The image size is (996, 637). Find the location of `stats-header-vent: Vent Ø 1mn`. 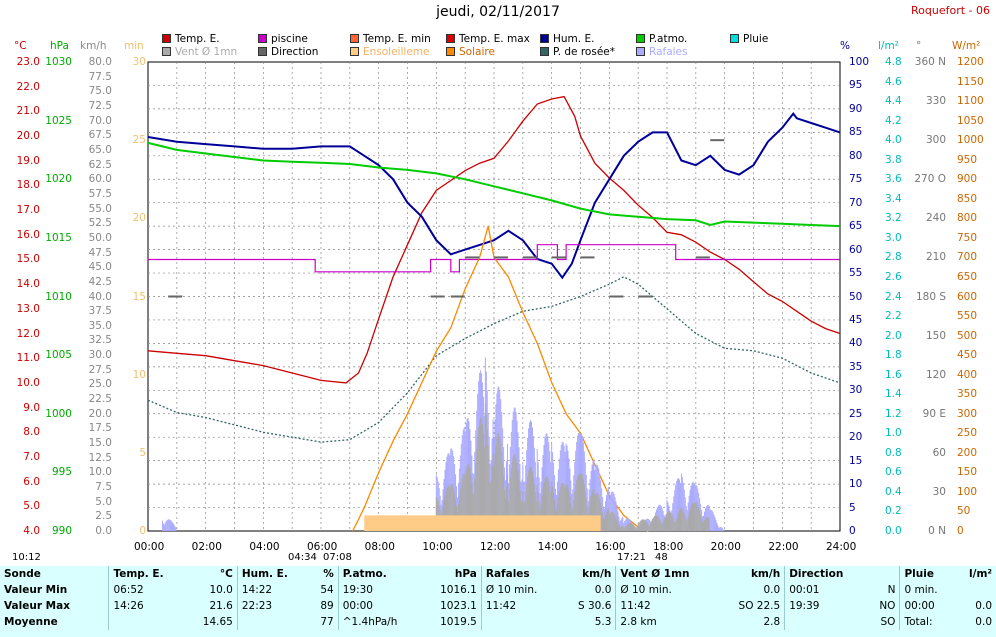

stats-header-vent: Vent Ø 1mn is located at coordinates (667, 574).